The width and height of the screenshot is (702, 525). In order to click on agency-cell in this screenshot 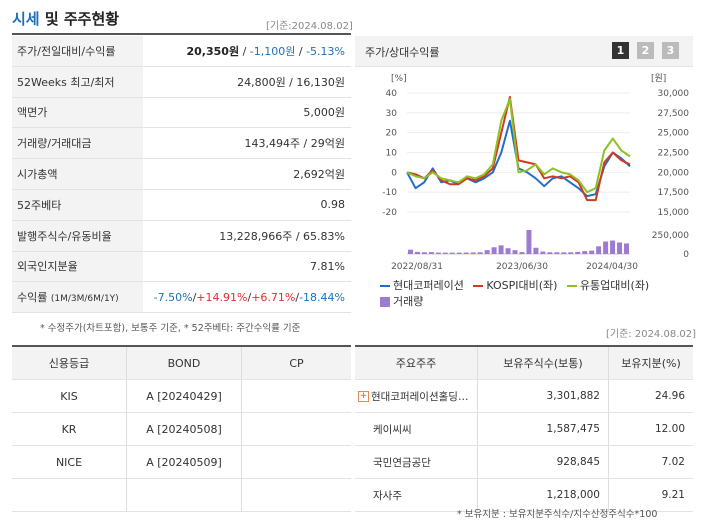, I will do `click(69, 495)`.